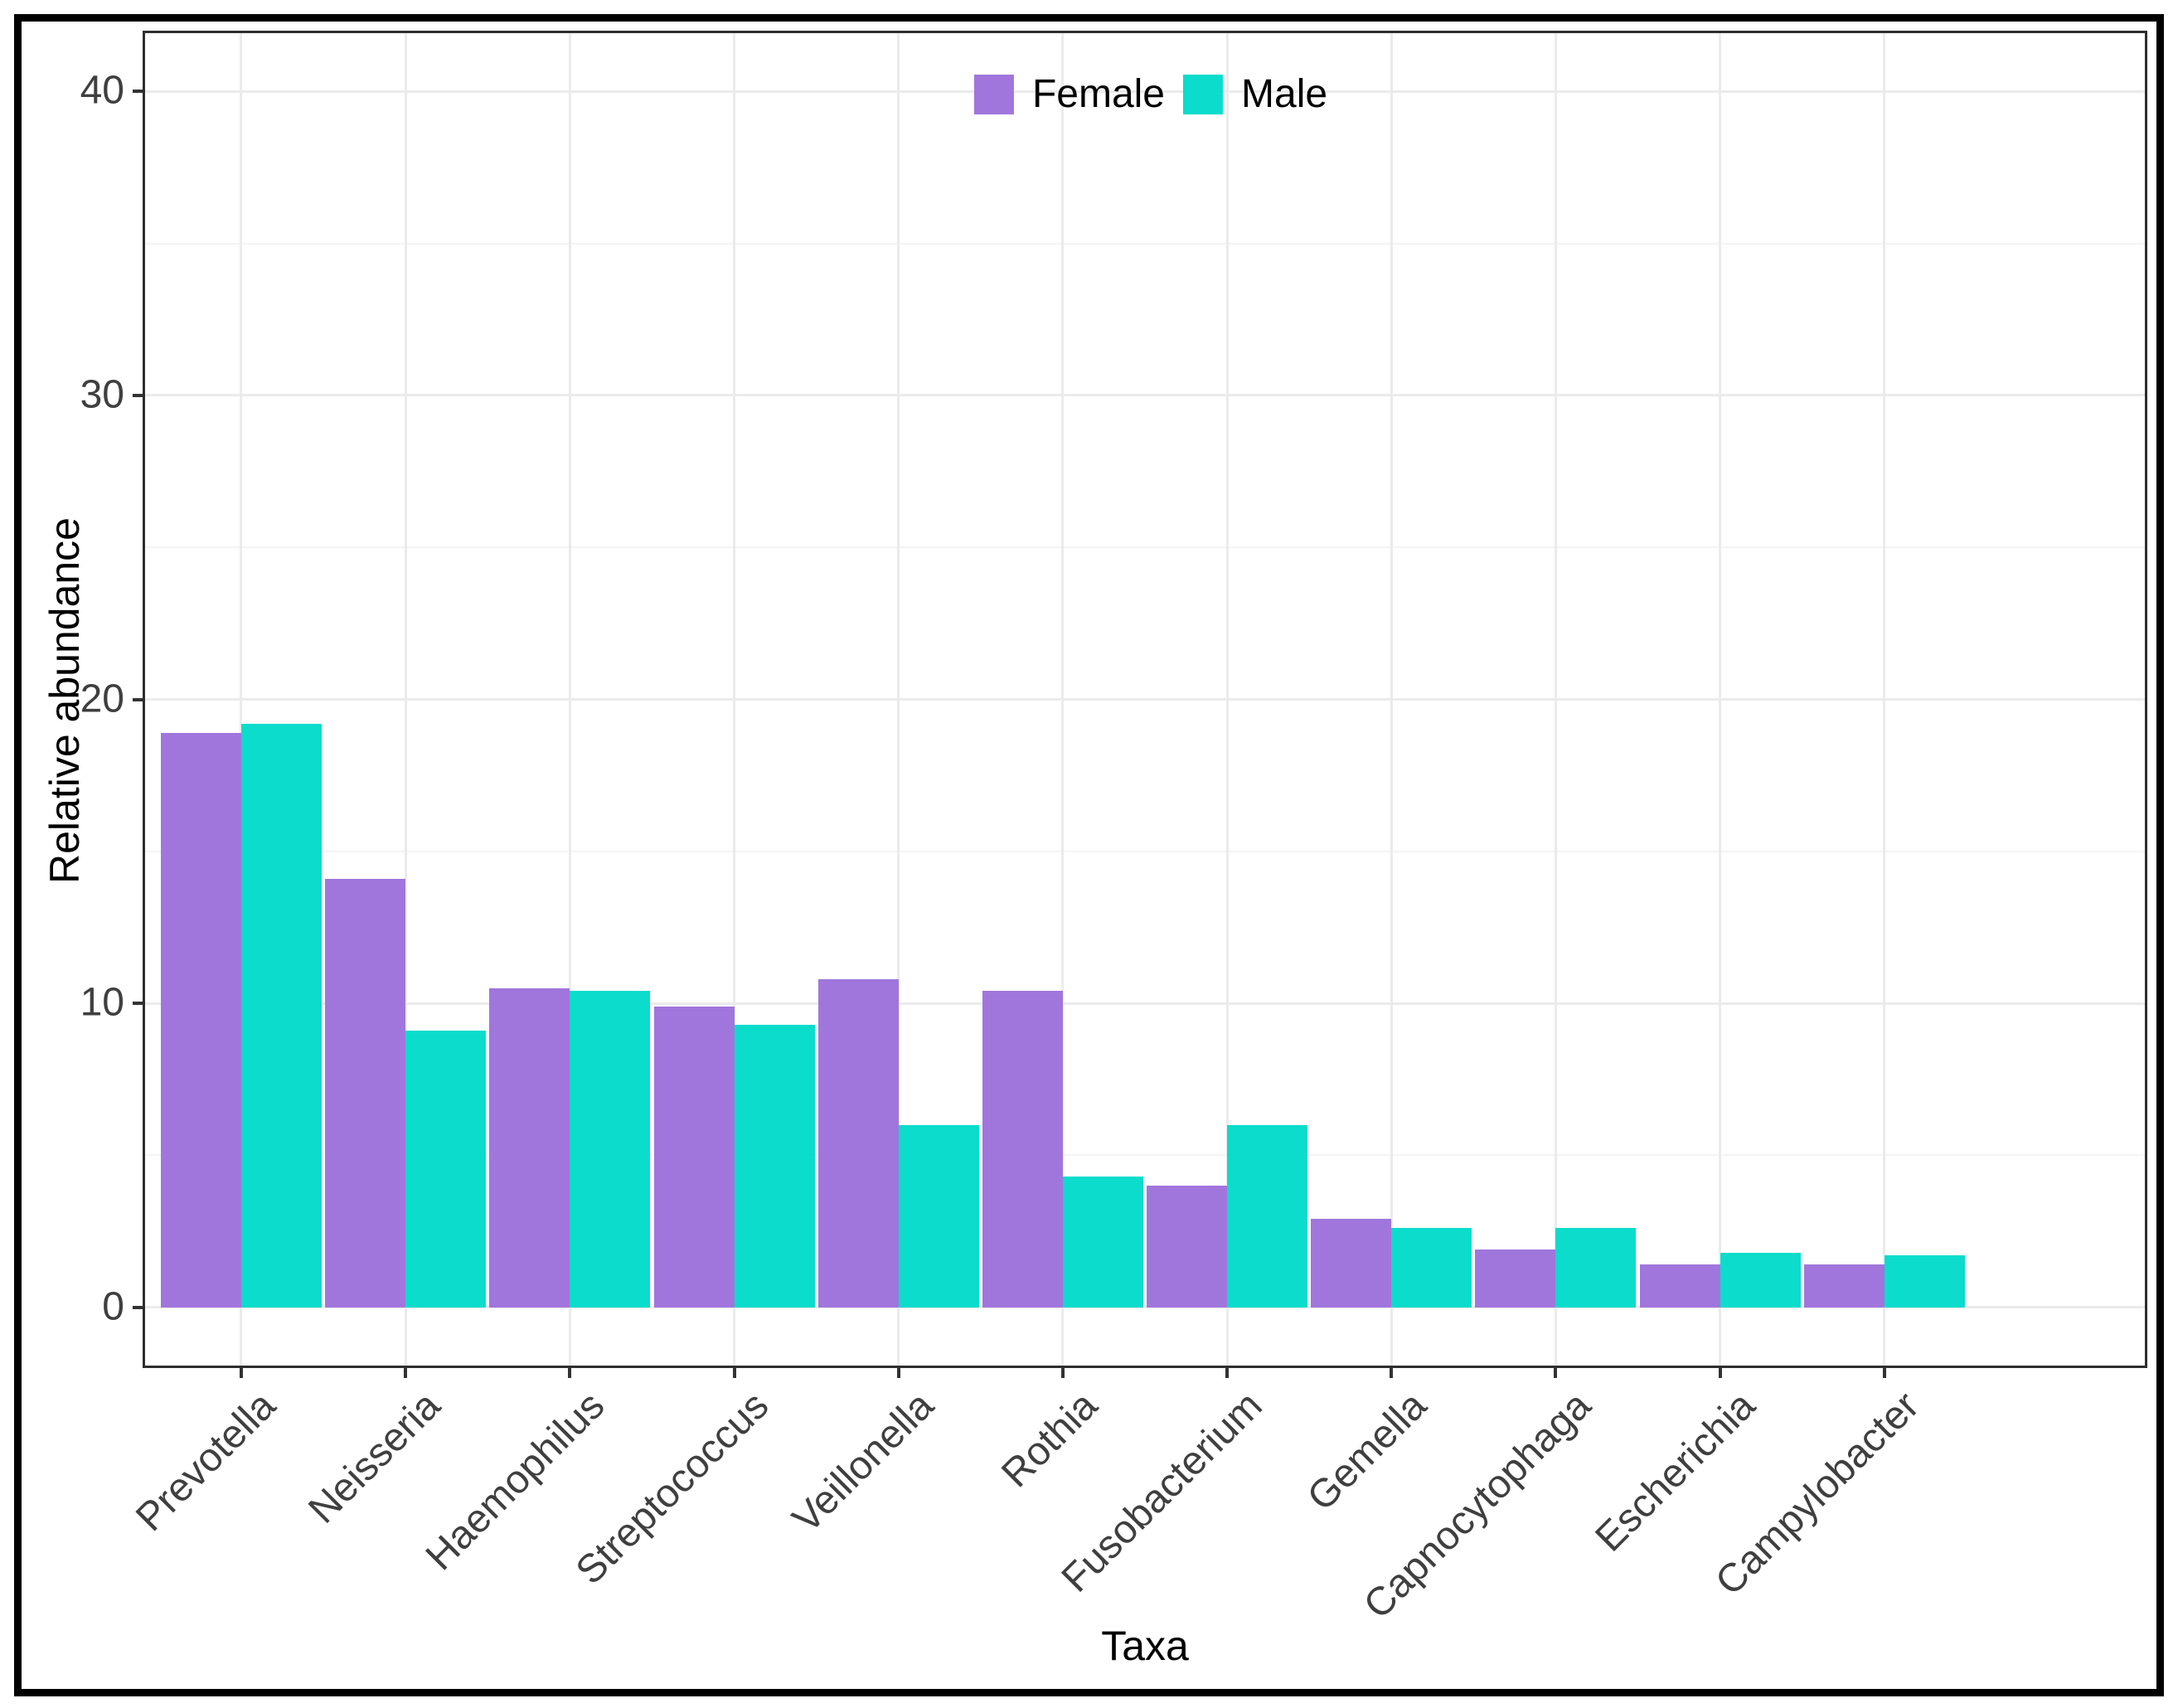  What do you see at coordinates (1477, 1505) in the screenshot?
I see `x-tick-label-capnocytophaga: Capnocytophaga` at bounding box center [1477, 1505].